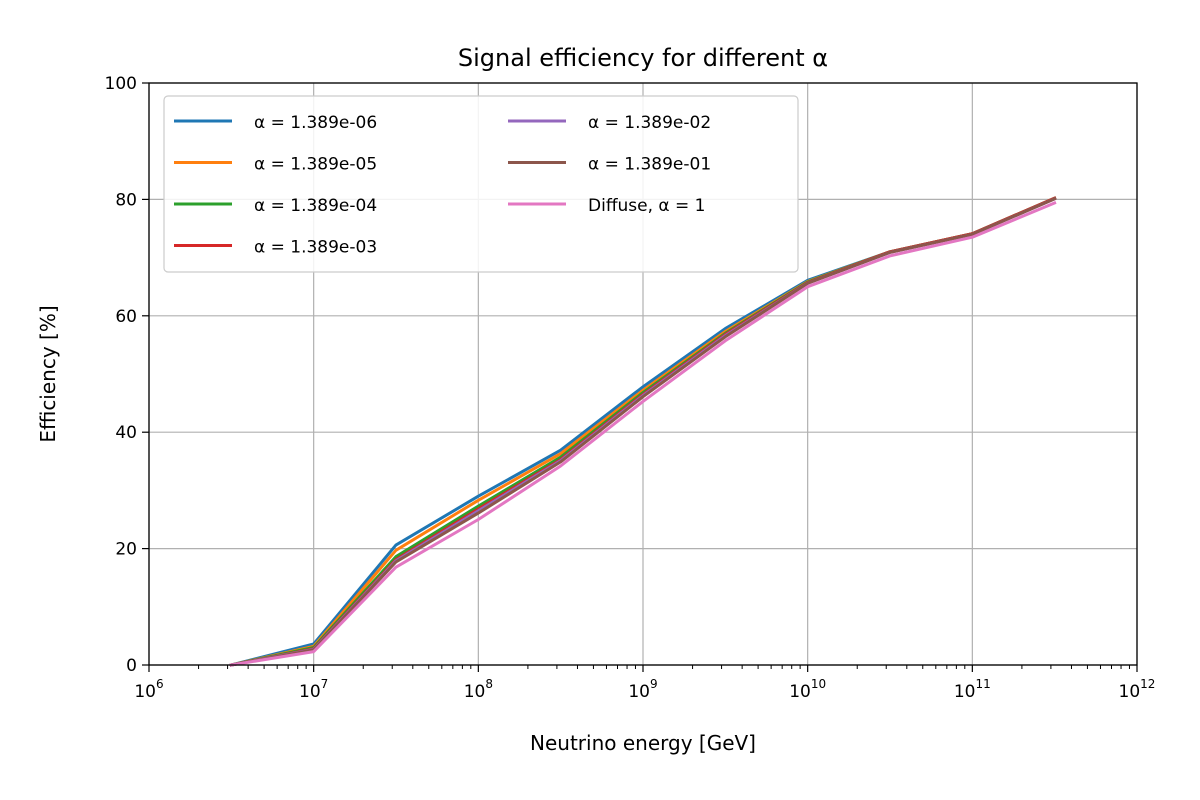 This screenshot has height=800, width=1200. Describe the element at coordinates (315, 248) in the screenshot. I see `legend-entry: α = 1.389e-03` at that location.